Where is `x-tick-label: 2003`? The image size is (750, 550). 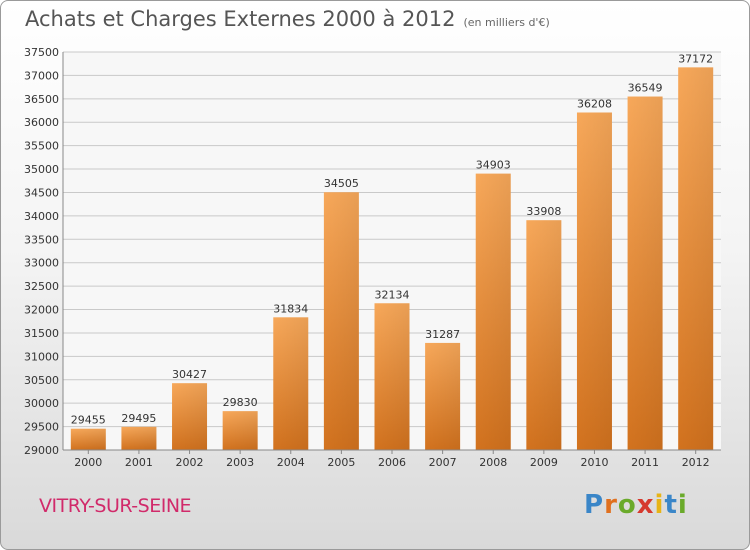 x-tick-label: 2003 is located at coordinates (240, 462).